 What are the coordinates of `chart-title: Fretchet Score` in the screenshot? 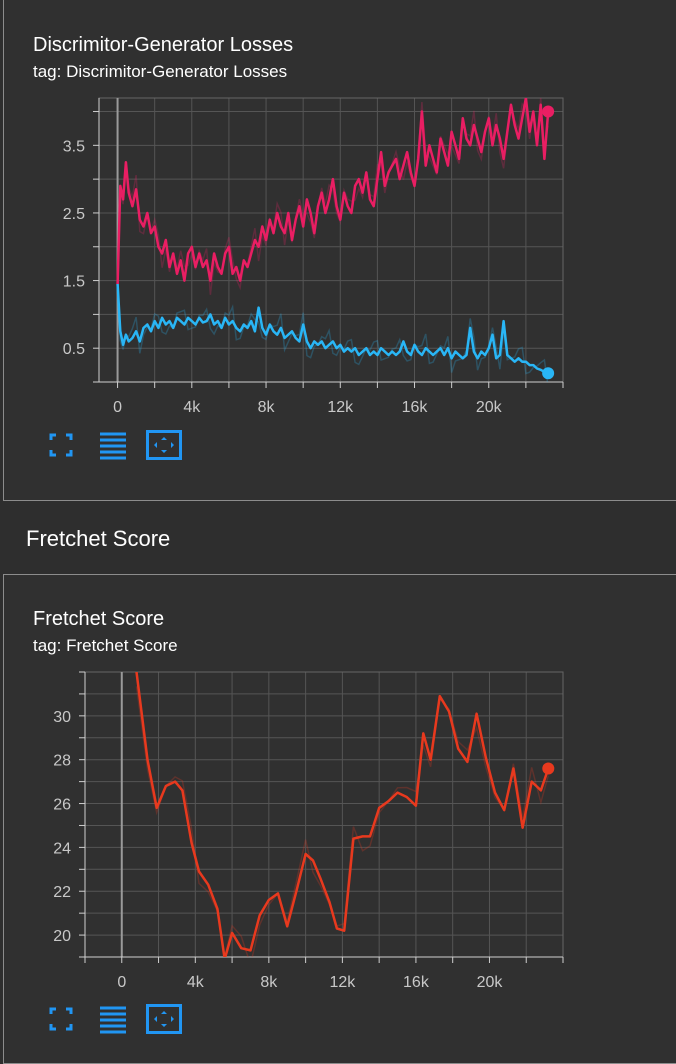 It's located at (99, 619).